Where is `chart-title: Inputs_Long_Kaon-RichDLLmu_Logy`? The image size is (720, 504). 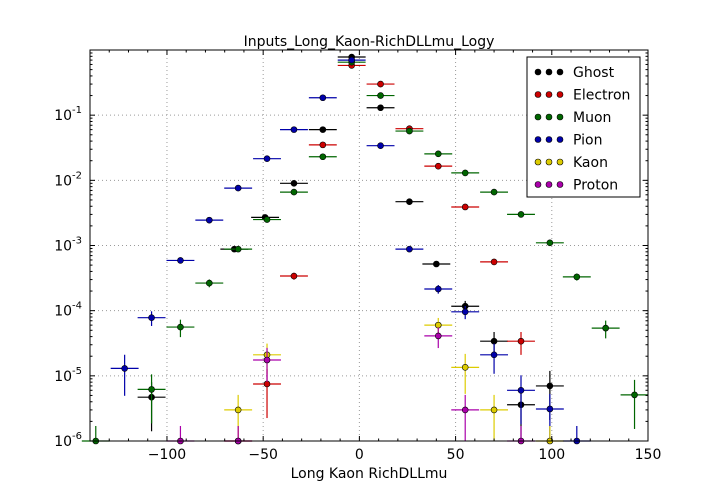 chart-title: Inputs_Long_Kaon-RichDLLmu_Logy is located at coordinates (369, 42).